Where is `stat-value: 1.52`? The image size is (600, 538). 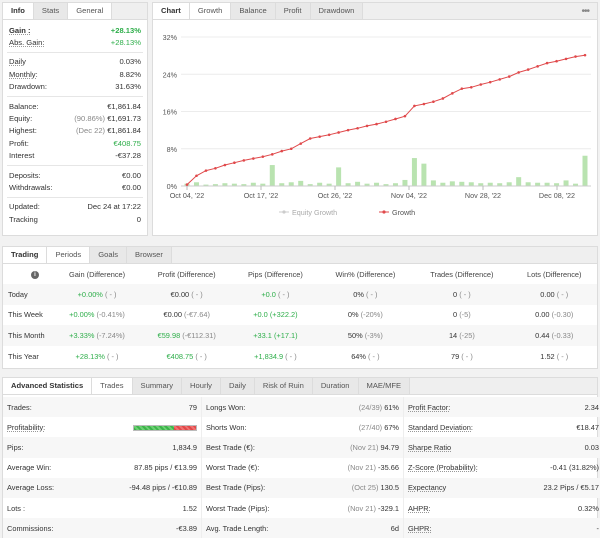
stat-value: 1.52 is located at coordinates (189, 508).